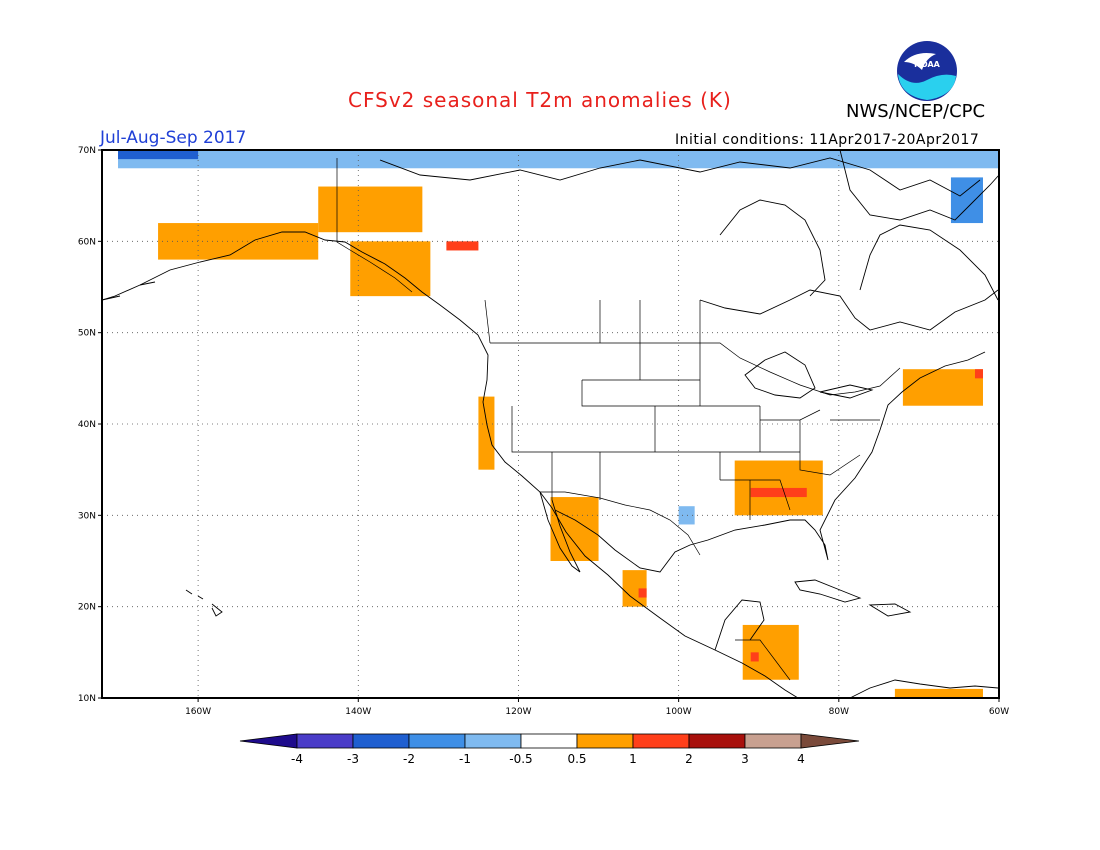 The height and width of the screenshot is (850, 1100). I want to click on lon-tick-label: 60W, so click(999, 712).